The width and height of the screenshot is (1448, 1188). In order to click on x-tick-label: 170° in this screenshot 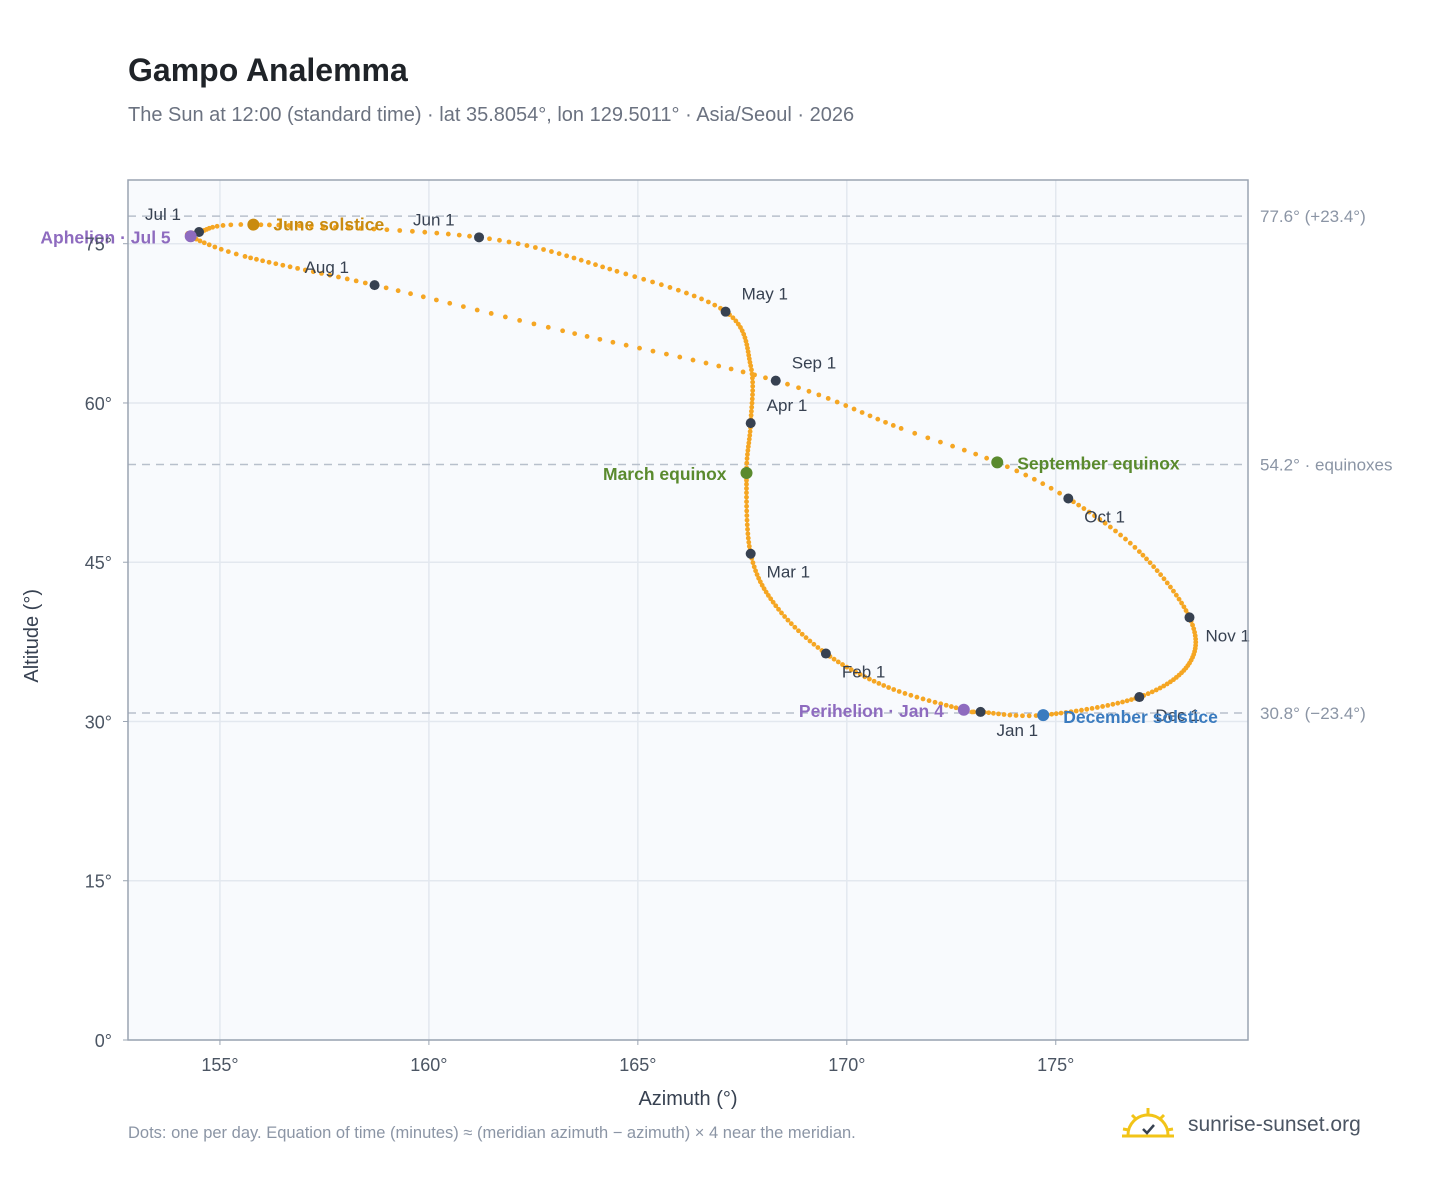, I will do `click(846, 1065)`.